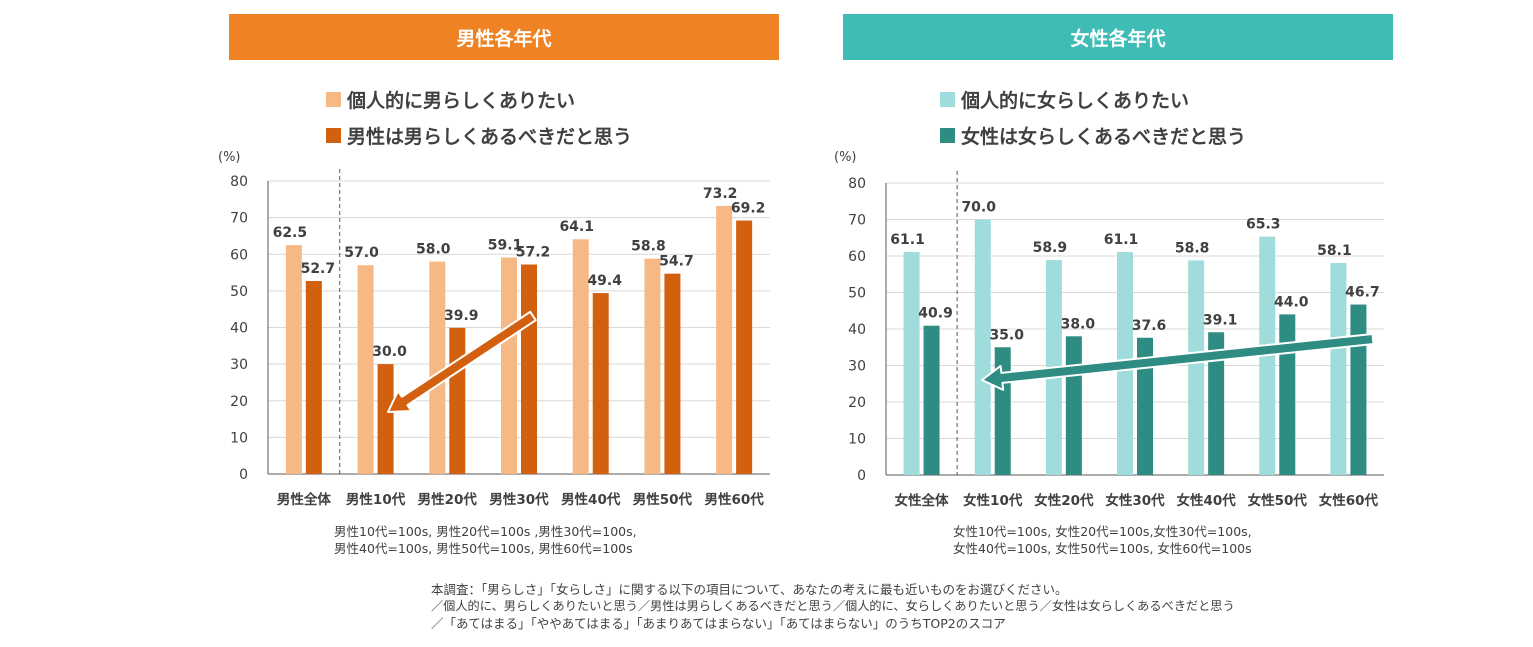 The image size is (1533, 647). What do you see at coordinates (533, 253) in the screenshot?
I see `male-data-label: 57.2` at bounding box center [533, 253].